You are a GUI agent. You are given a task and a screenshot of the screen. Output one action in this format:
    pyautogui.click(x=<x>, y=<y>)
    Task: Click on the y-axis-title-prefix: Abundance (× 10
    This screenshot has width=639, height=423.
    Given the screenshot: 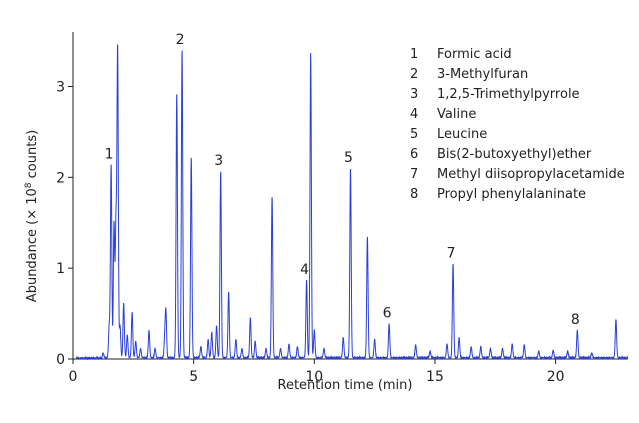 What is the action you would take?
    pyautogui.click(x=32, y=245)
    